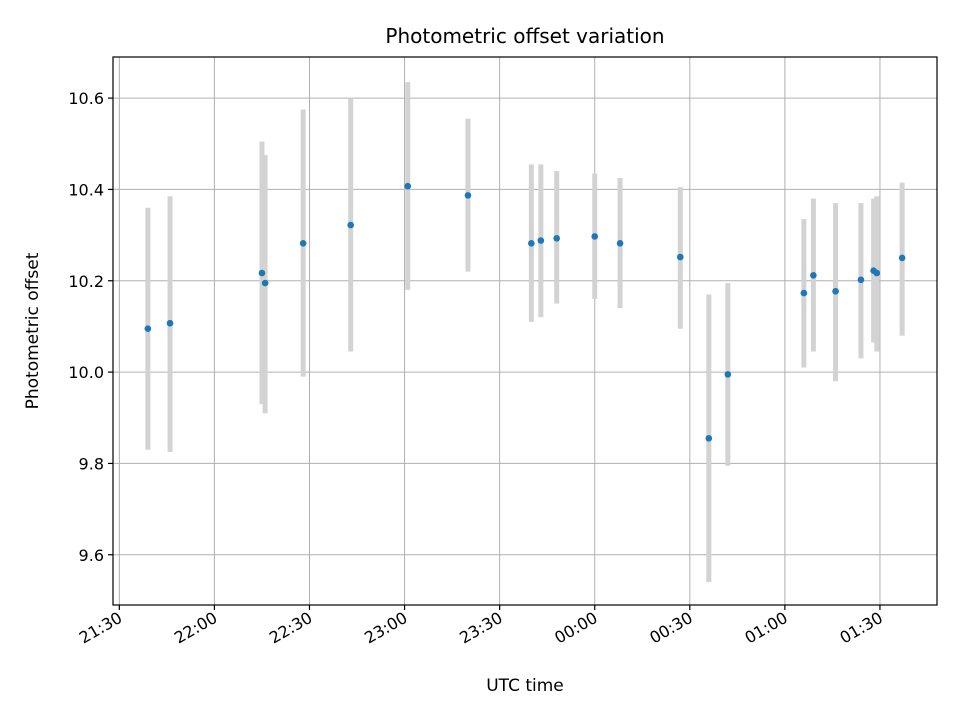  I want to click on y-axis-label: Photometric offset, so click(33, 330).